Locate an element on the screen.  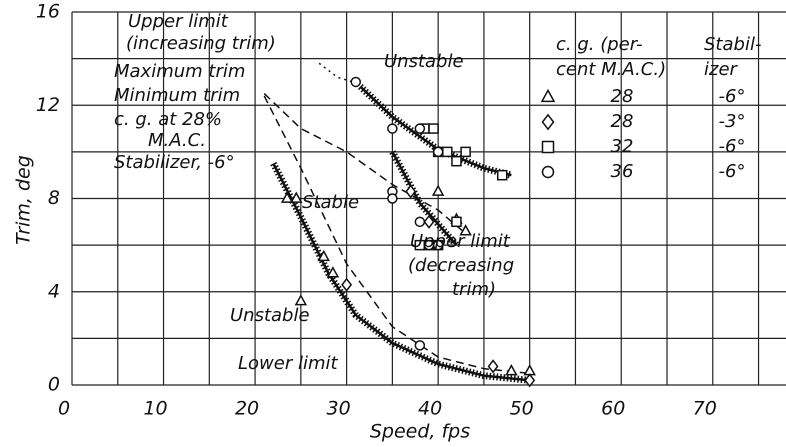
annotation: Maximum trim is located at coordinates (179, 71).